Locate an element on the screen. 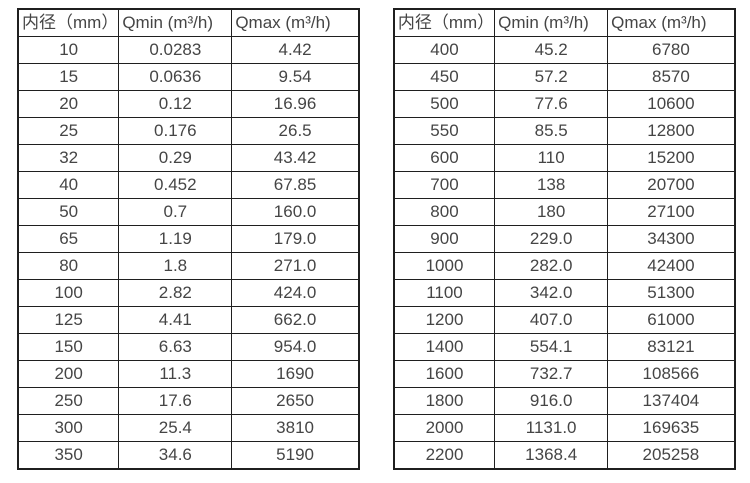 The width and height of the screenshot is (750, 483). table-row: 1000 282.0 42400 is located at coordinates (564, 266).